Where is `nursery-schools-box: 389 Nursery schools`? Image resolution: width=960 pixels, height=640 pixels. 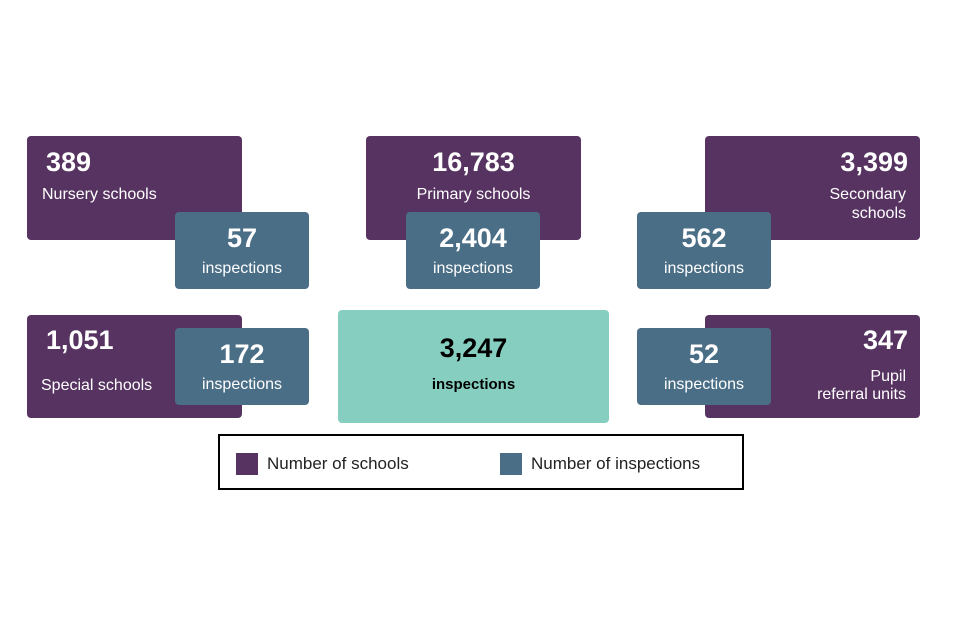 nursery-schools-box: 389 Nursery schools is located at coordinates (134, 188).